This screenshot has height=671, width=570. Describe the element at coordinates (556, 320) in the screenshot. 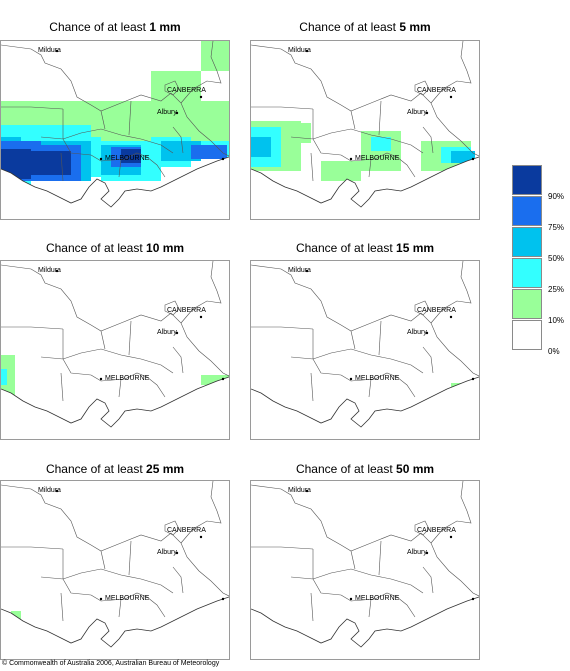

I see `legend-label: 10%` at that location.